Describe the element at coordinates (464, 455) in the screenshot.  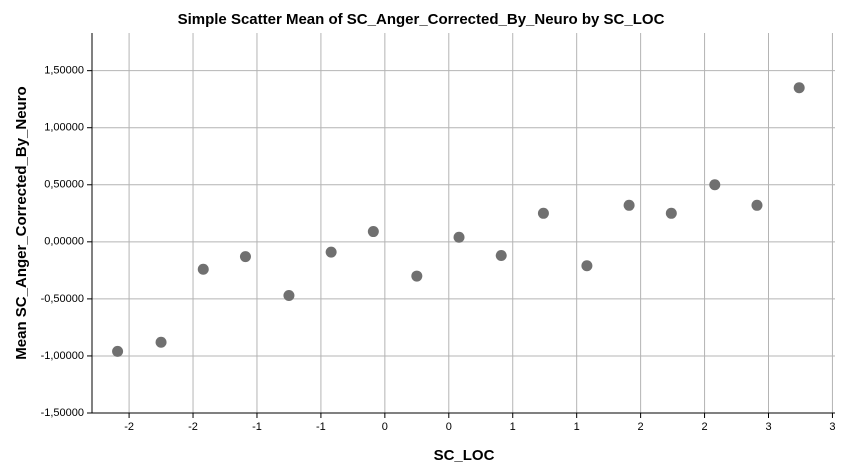
I see `x-axis-label: SC_LOC` at that location.